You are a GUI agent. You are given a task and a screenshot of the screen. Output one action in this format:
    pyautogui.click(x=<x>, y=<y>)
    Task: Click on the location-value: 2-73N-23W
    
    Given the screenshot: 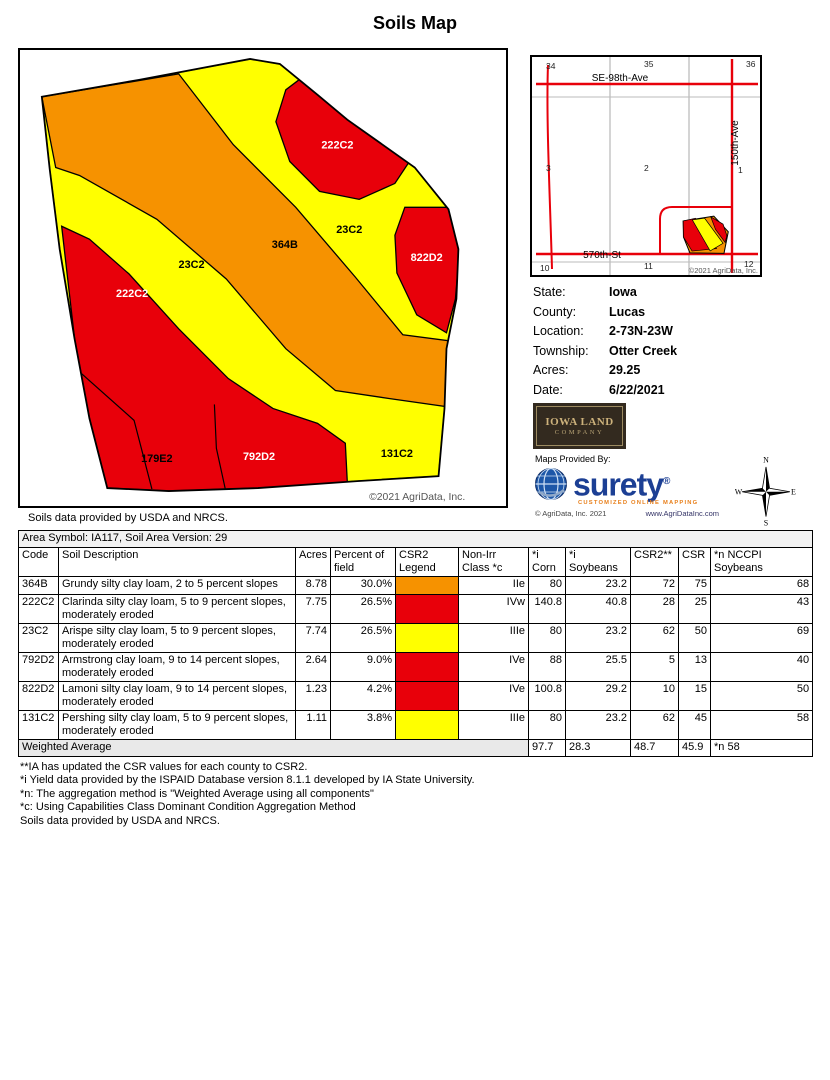 What is the action you would take?
    pyautogui.click(x=641, y=331)
    